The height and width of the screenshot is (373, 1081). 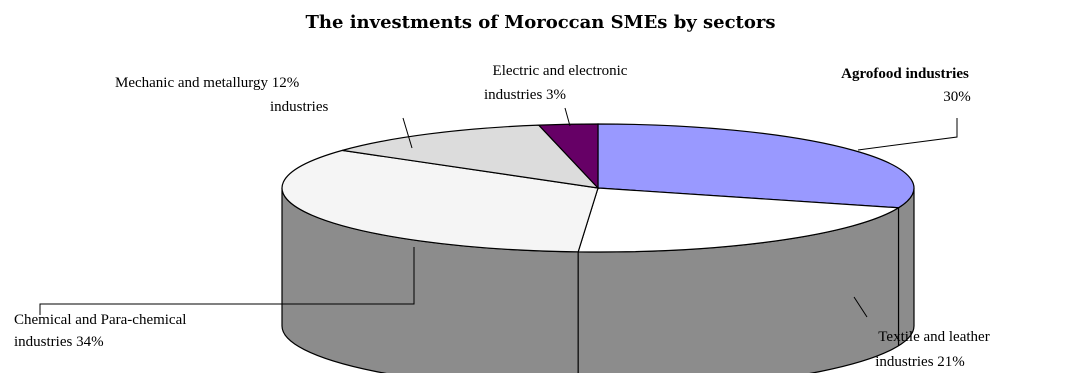 What do you see at coordinates (100, 320) in the screenshot?
I see `data-label-chemical: Chemical and Para-chemical` at bounding box center [100, 320].